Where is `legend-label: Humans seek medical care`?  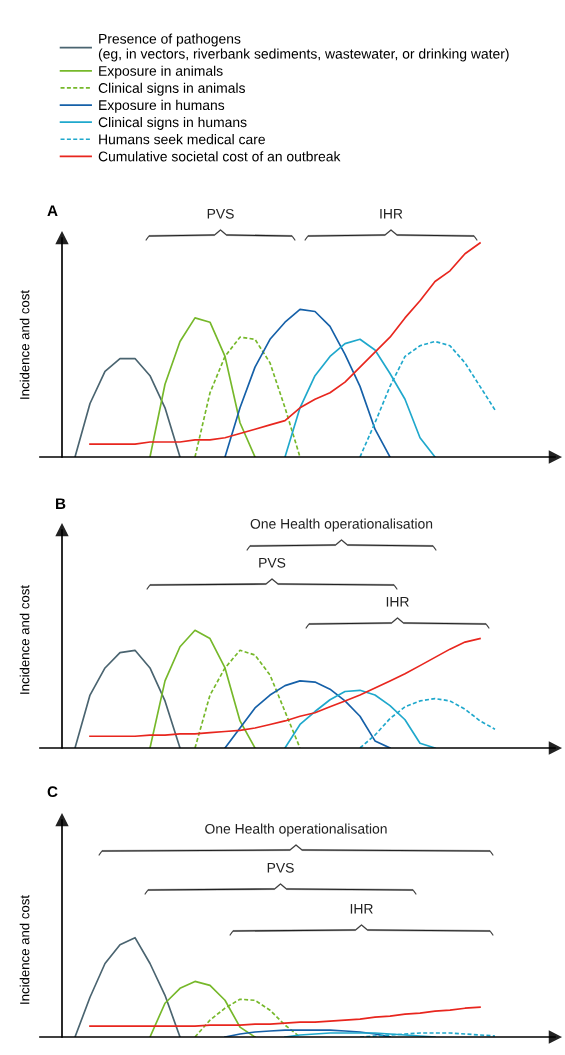
legend-label: Humans seek medical care is located at coordinates (182, 139).